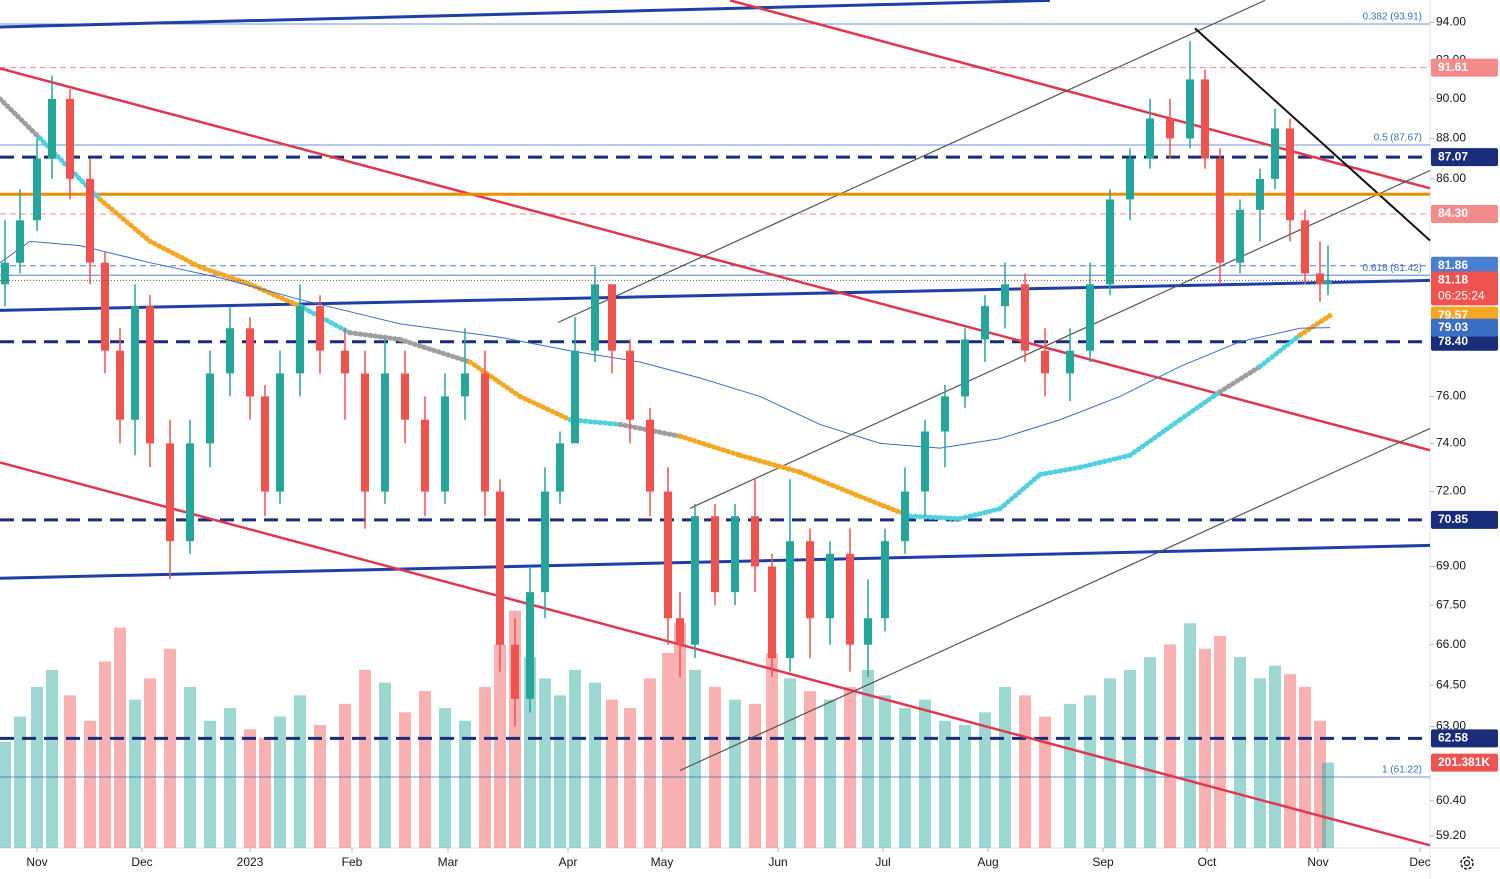  Describe the element at coordinates (352, 862) in the screenshot. I see `x-tick-label: Feb` at that location.